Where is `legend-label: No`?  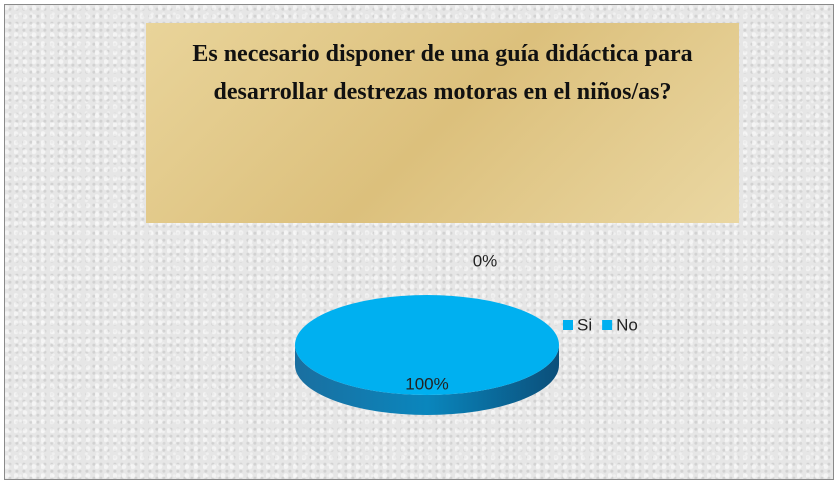 legend-label: No is located at coordinates (627, 324).